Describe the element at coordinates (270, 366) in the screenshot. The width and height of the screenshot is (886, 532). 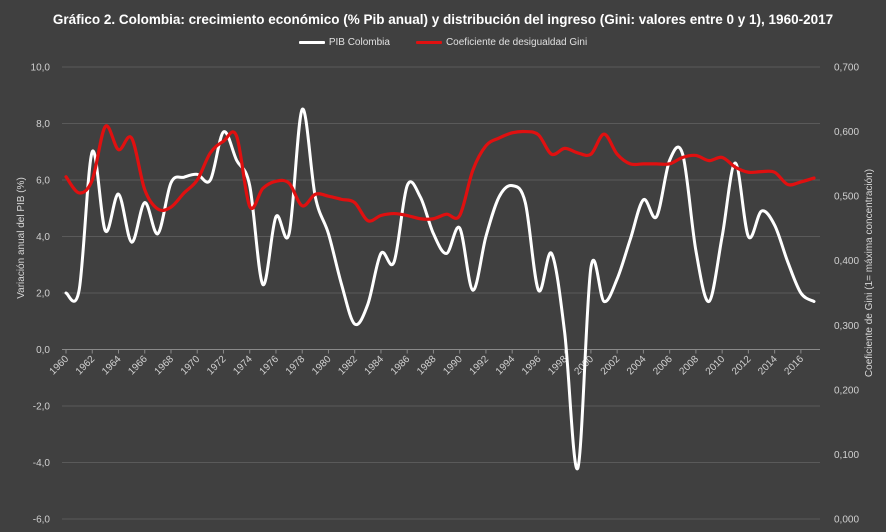
I see `x-tick-label: 1976` at that location.